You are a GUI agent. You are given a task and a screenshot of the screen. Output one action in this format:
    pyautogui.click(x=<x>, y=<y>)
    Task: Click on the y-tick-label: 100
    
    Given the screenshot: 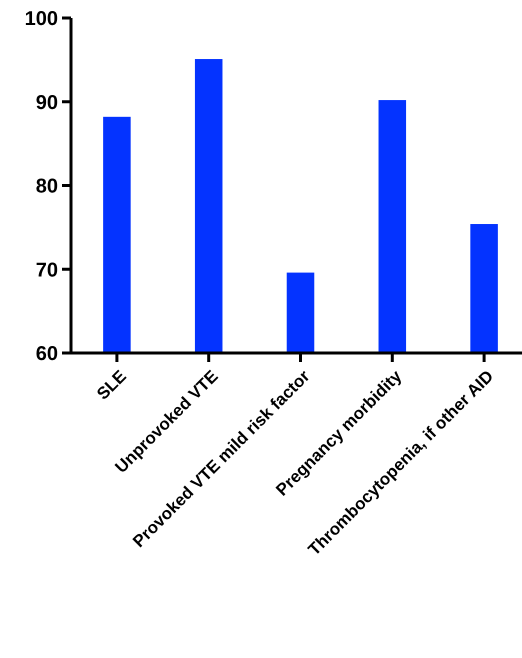 What is the action you would take?
    pyautogui.click(x=41, y=19)
    